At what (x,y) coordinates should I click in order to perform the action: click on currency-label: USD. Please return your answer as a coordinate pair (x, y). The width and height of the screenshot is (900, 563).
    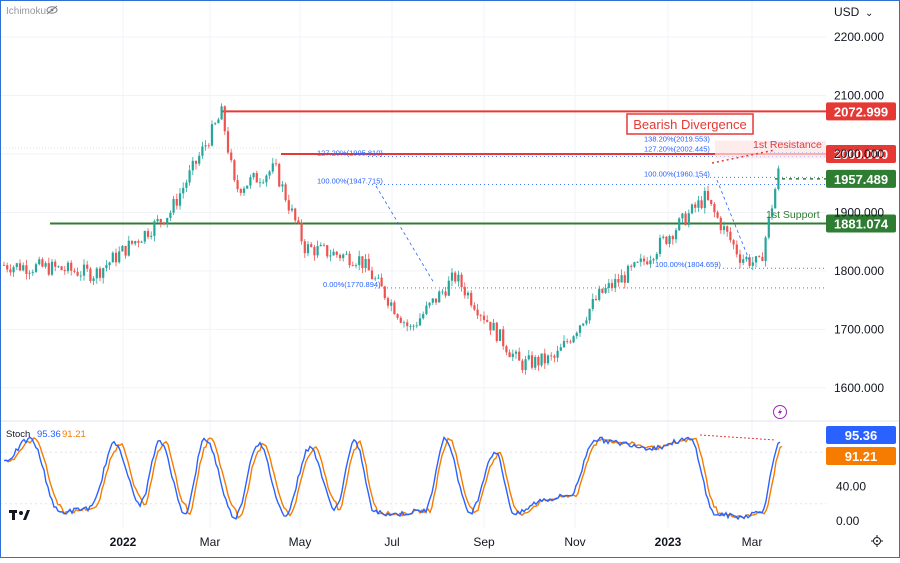
    Looking at the image, I should click on (847, 12).